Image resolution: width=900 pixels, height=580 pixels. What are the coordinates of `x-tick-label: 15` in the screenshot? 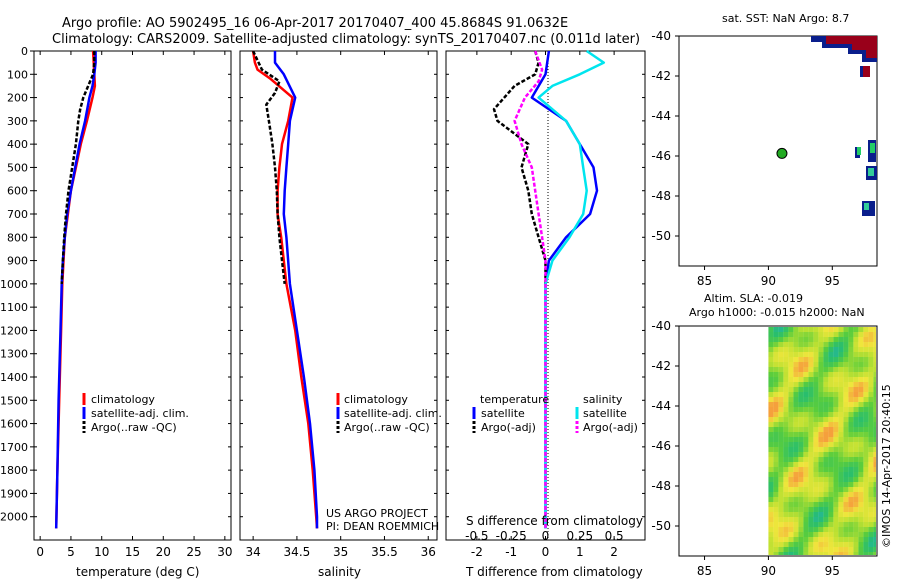 It's located at (132, 552).